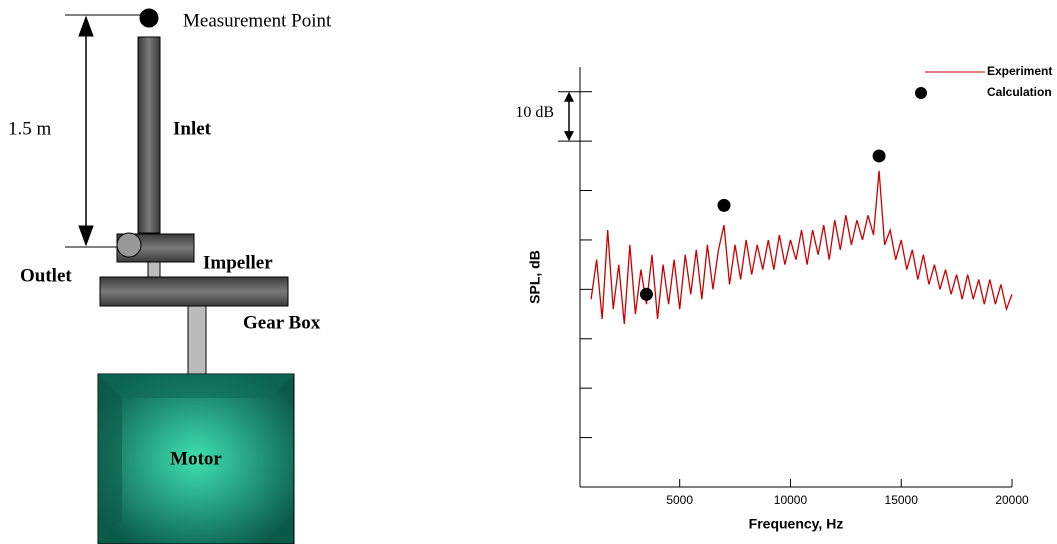 Image resolution: width=1057 pixels, height=544 pixels. What do you see at coordinates (679, 500) in the screenshot?
I see `x-tick-label: 5000` at bounding box center [679, 500].